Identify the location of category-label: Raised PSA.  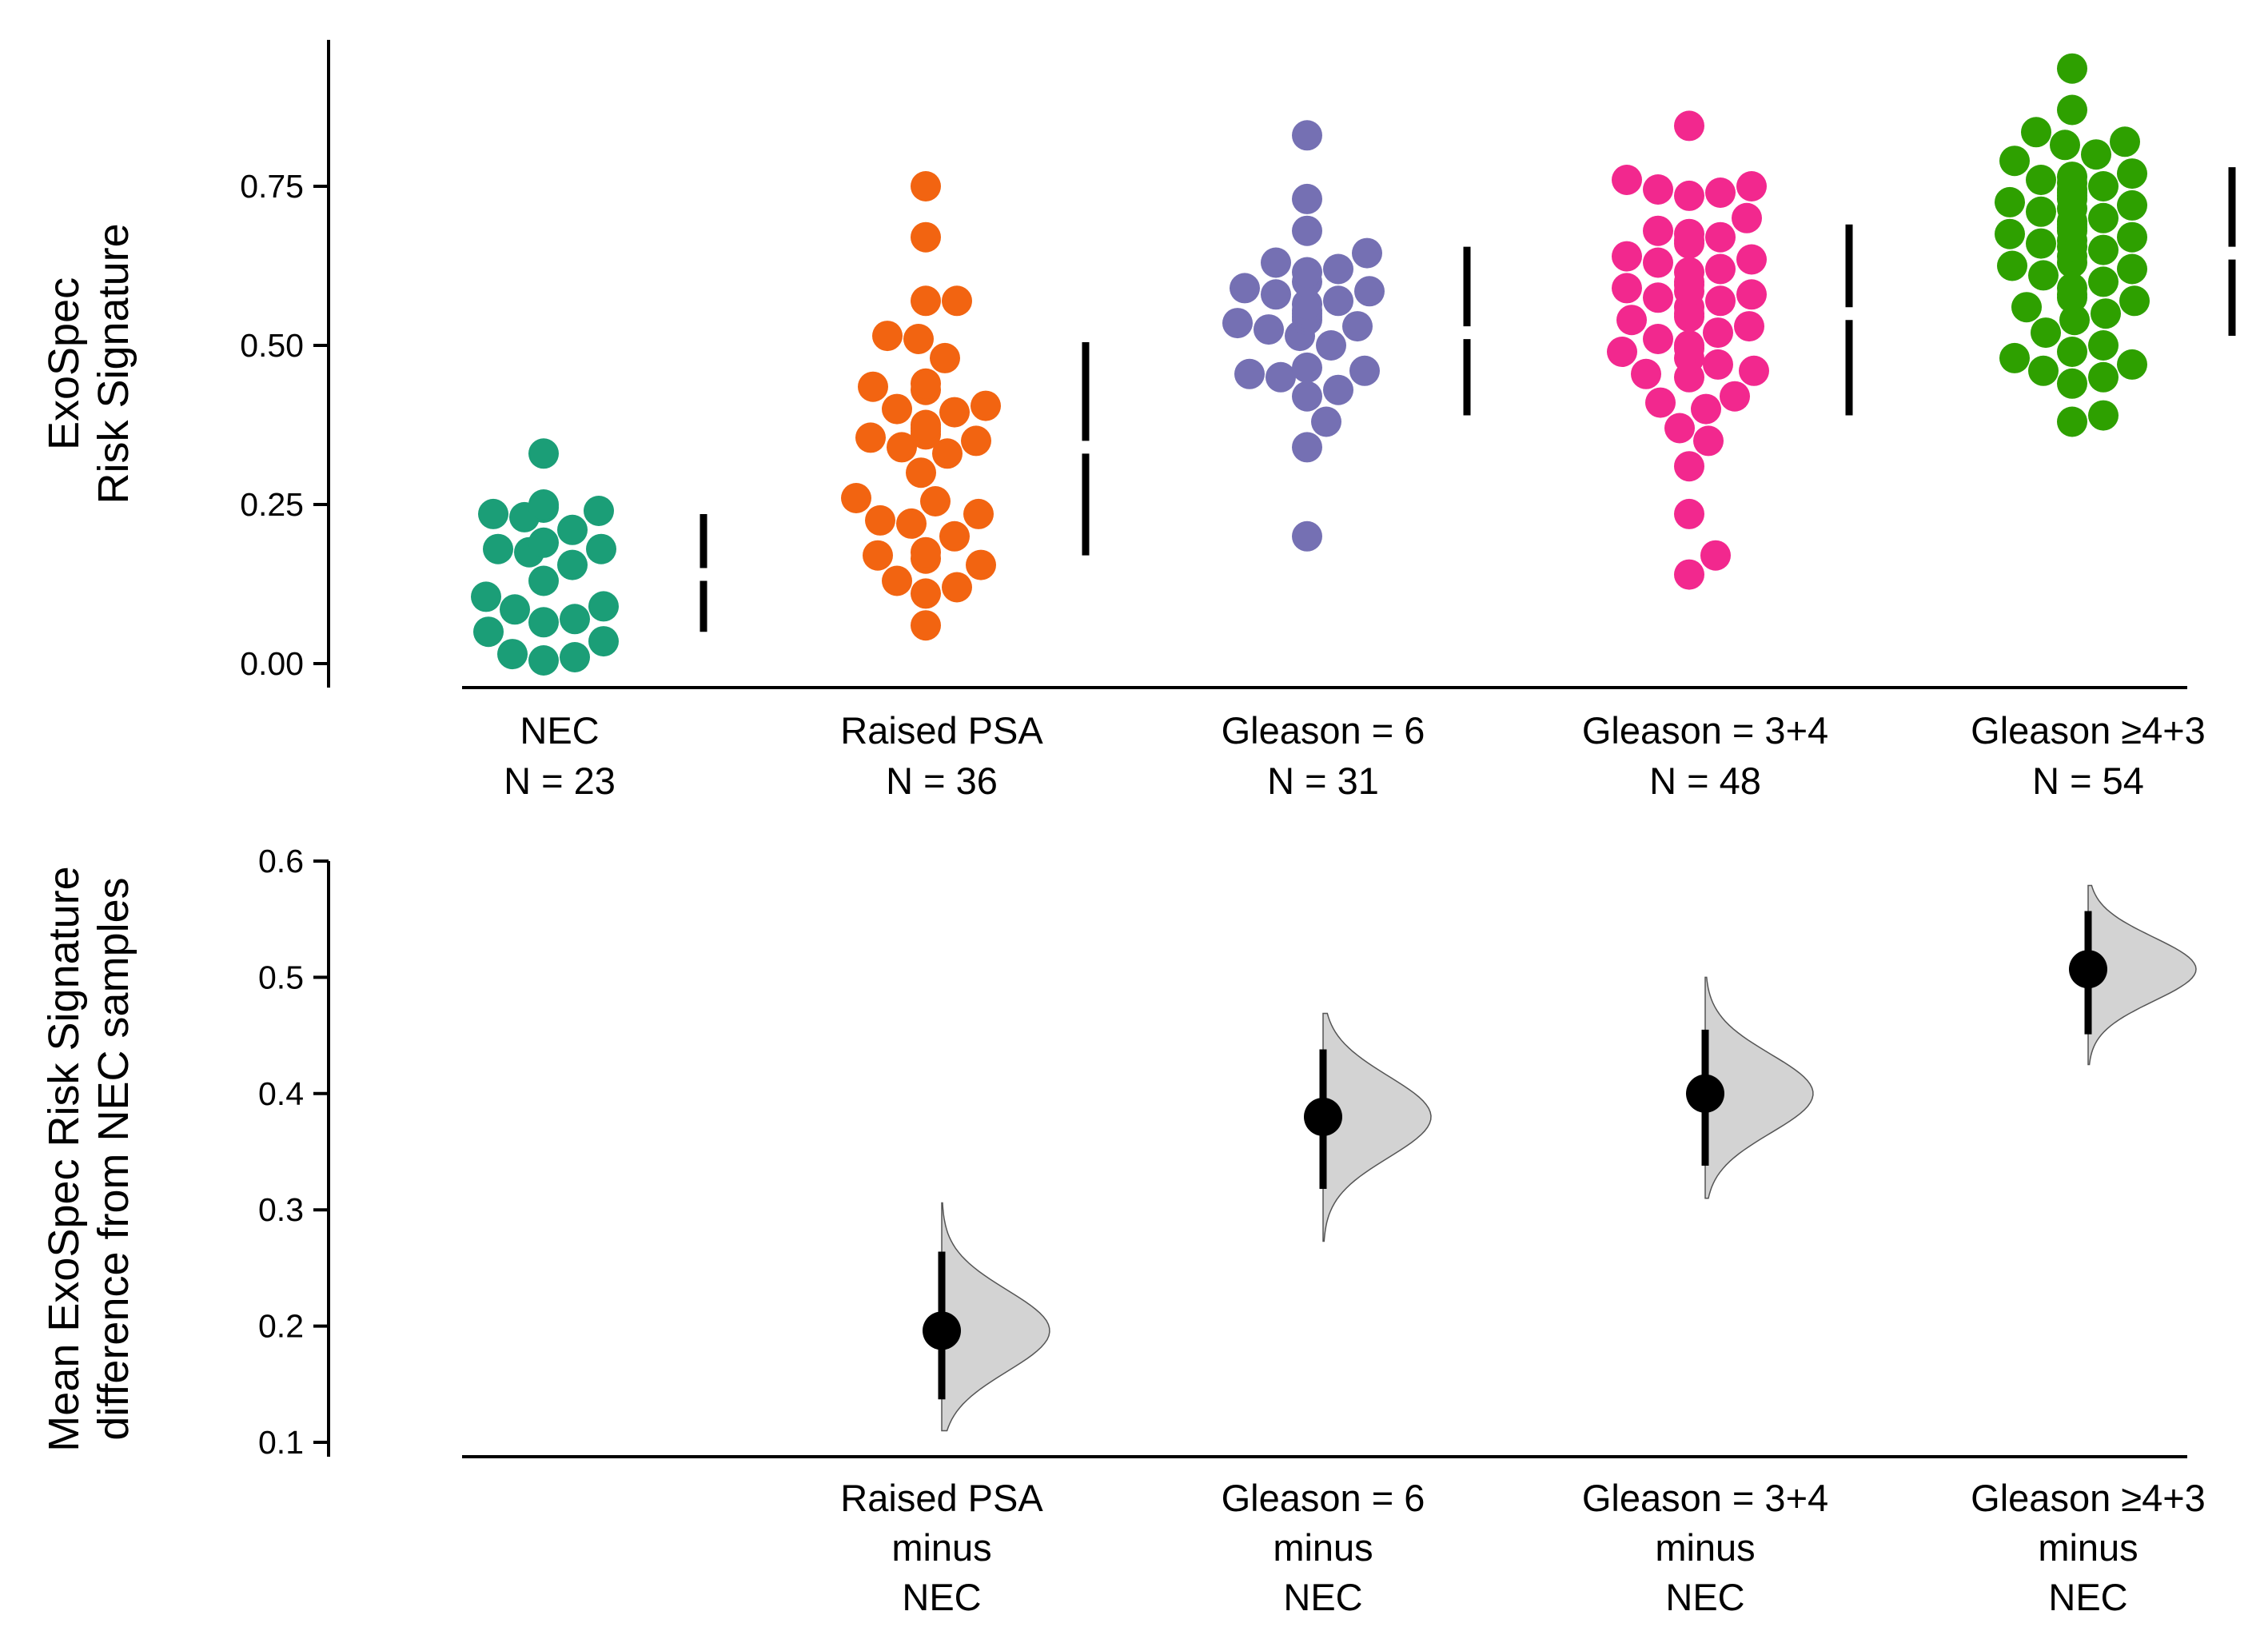
(941, 730).